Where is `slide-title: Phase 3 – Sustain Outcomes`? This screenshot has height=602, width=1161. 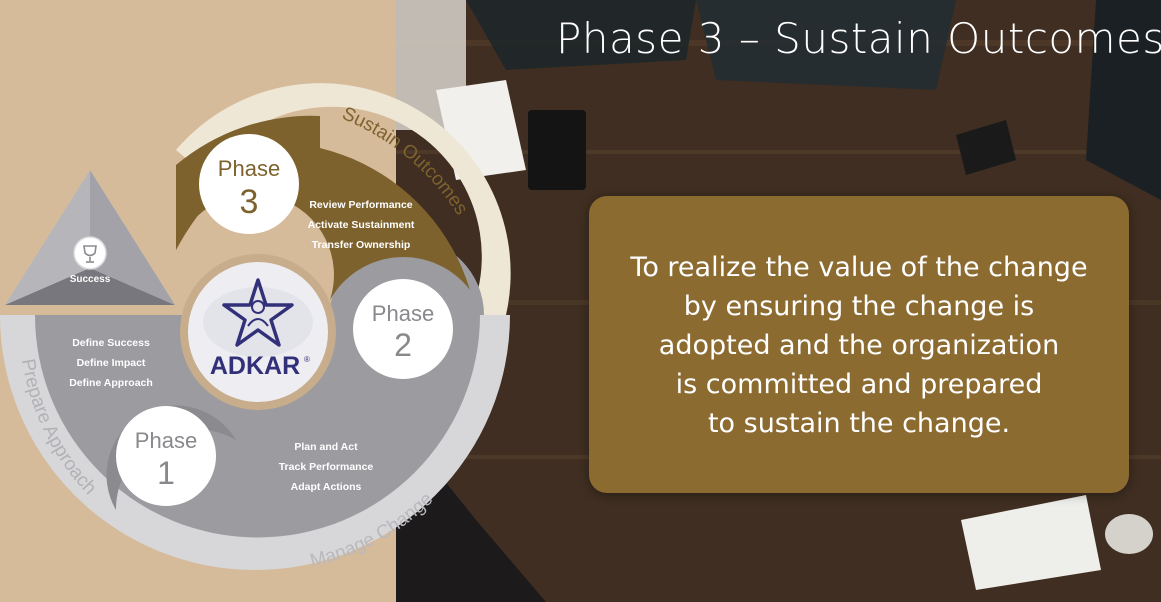
slide-title: Phase 3 – Sustain Outcomes is located at coordinates (858, 38).